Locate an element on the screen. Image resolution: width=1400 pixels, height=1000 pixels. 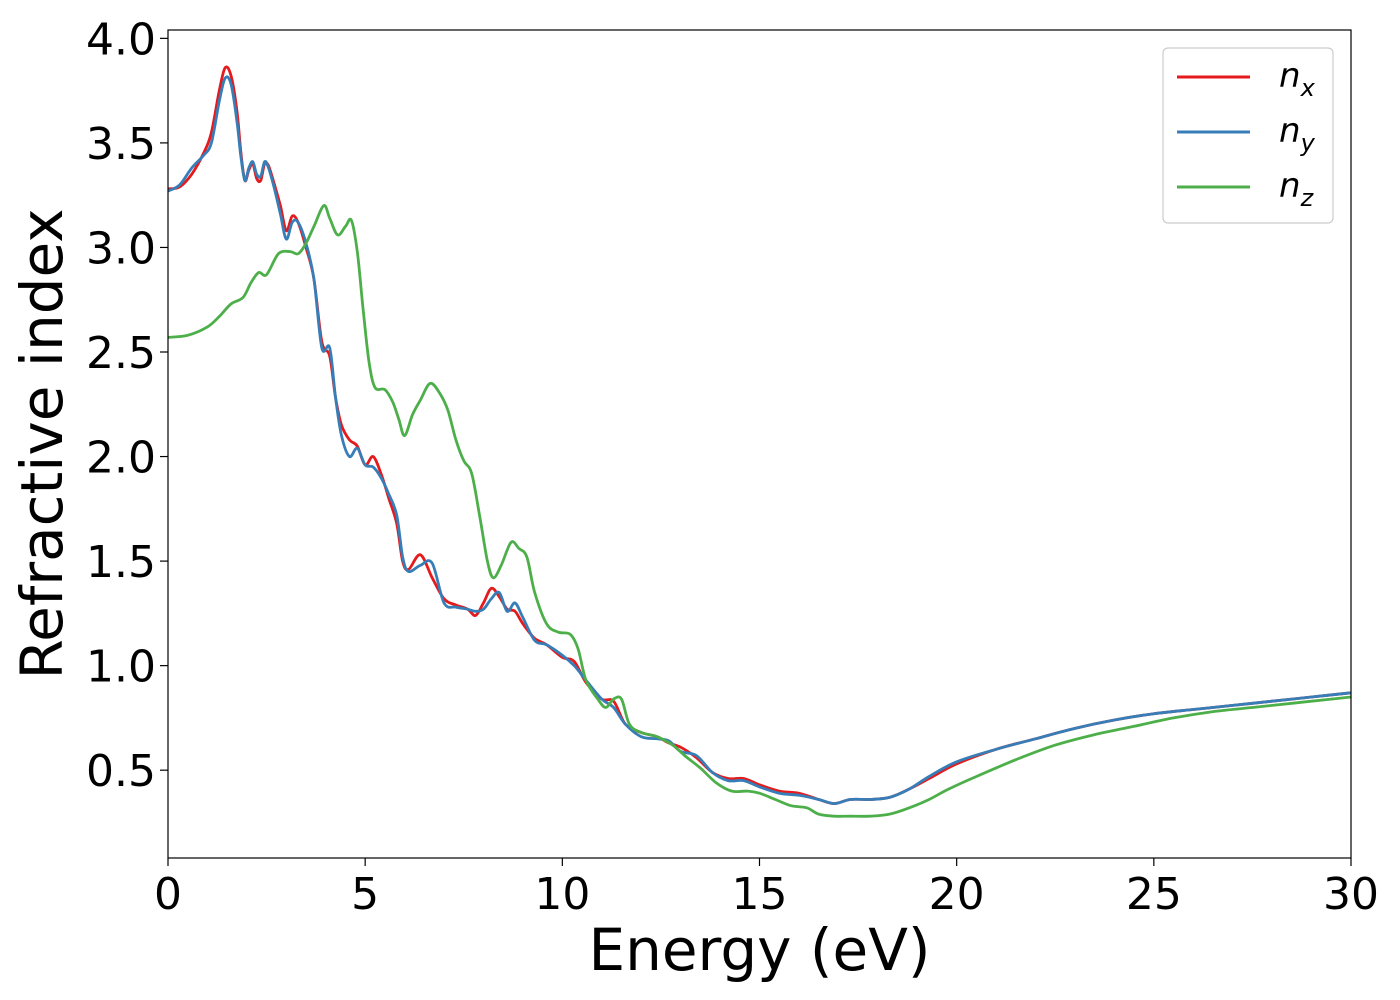
x-axis-title: Energy (eV) is located at coordinates (759, 950).